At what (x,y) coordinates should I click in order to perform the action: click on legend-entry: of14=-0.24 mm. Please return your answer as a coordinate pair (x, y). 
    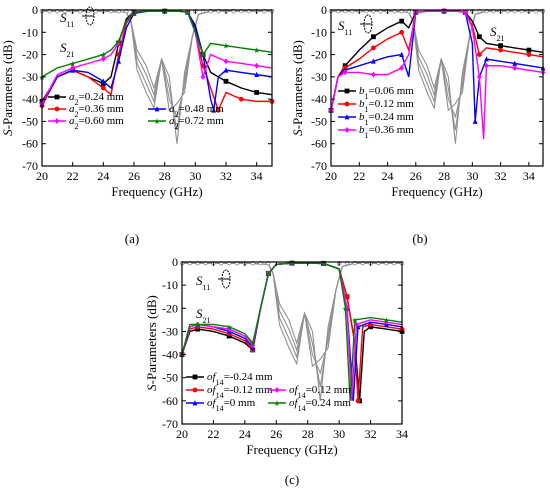
    Looking at the image, I should click on (229, 379).